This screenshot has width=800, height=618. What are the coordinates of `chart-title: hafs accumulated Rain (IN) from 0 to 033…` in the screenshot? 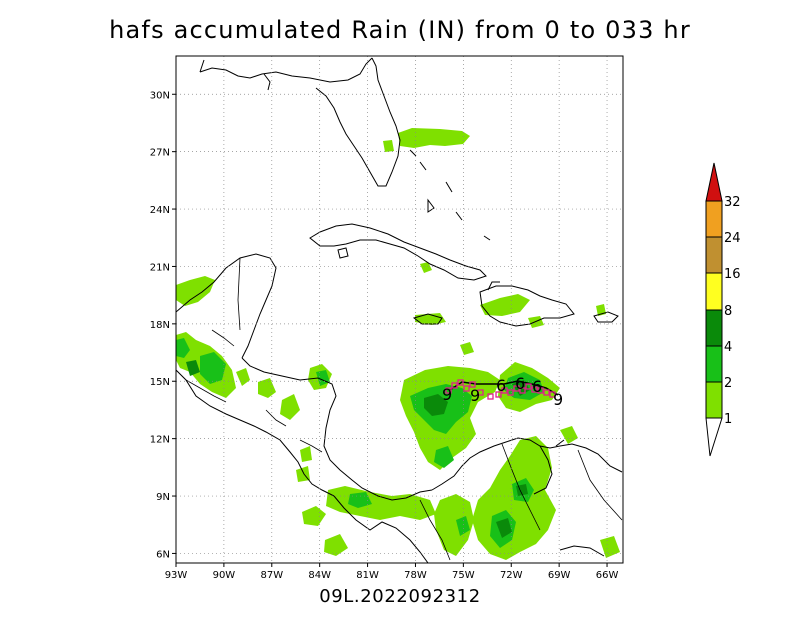 It's located at (400, 30).